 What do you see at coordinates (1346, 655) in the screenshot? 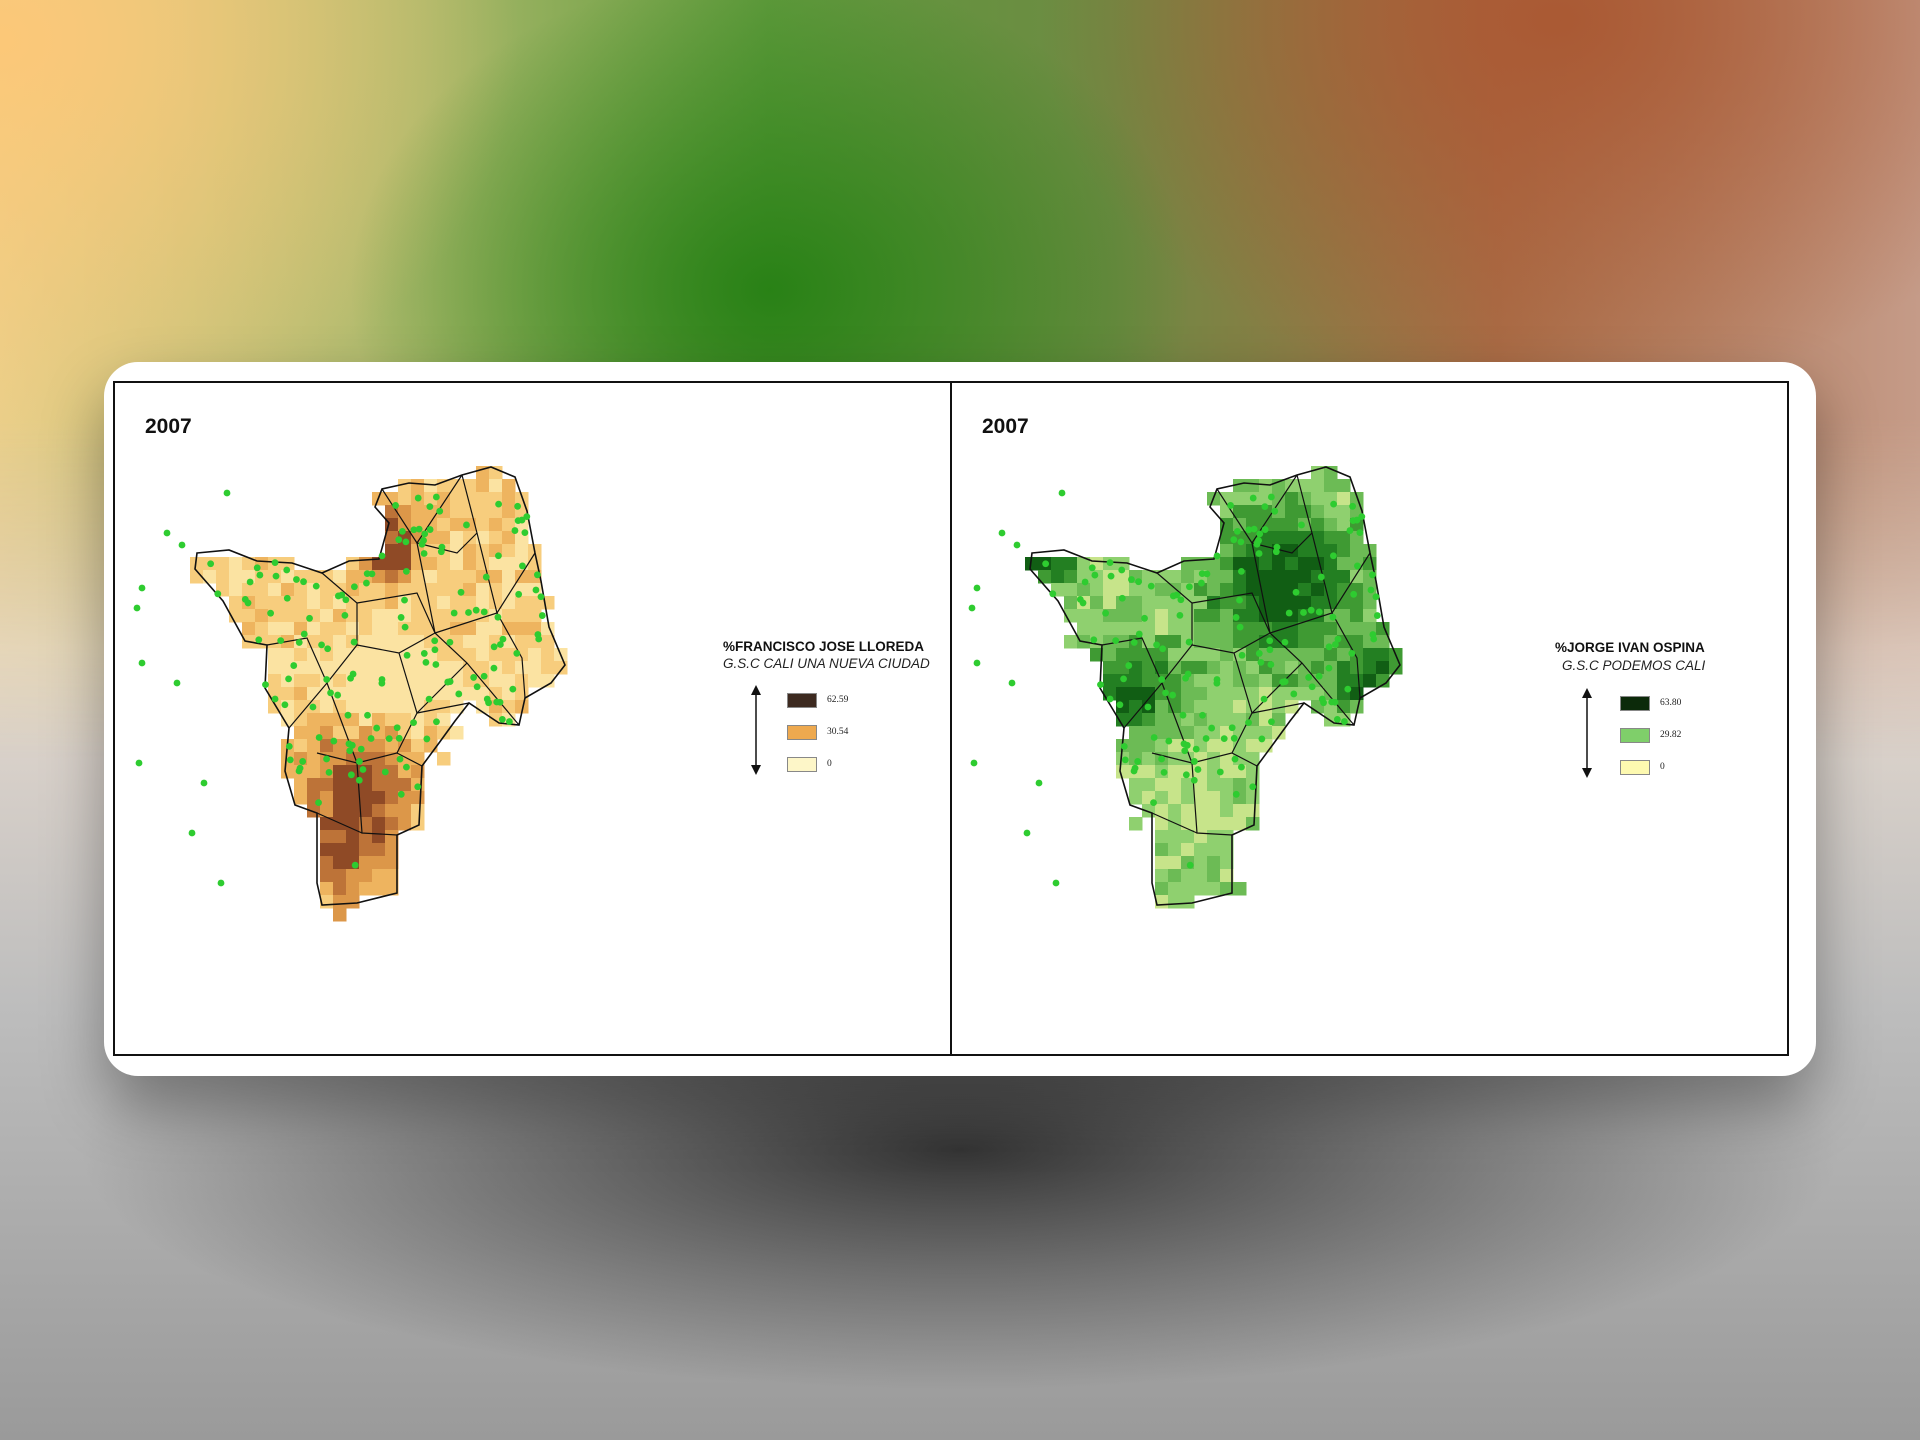
I see `district-boundary` at bounding box center [1346, 655].